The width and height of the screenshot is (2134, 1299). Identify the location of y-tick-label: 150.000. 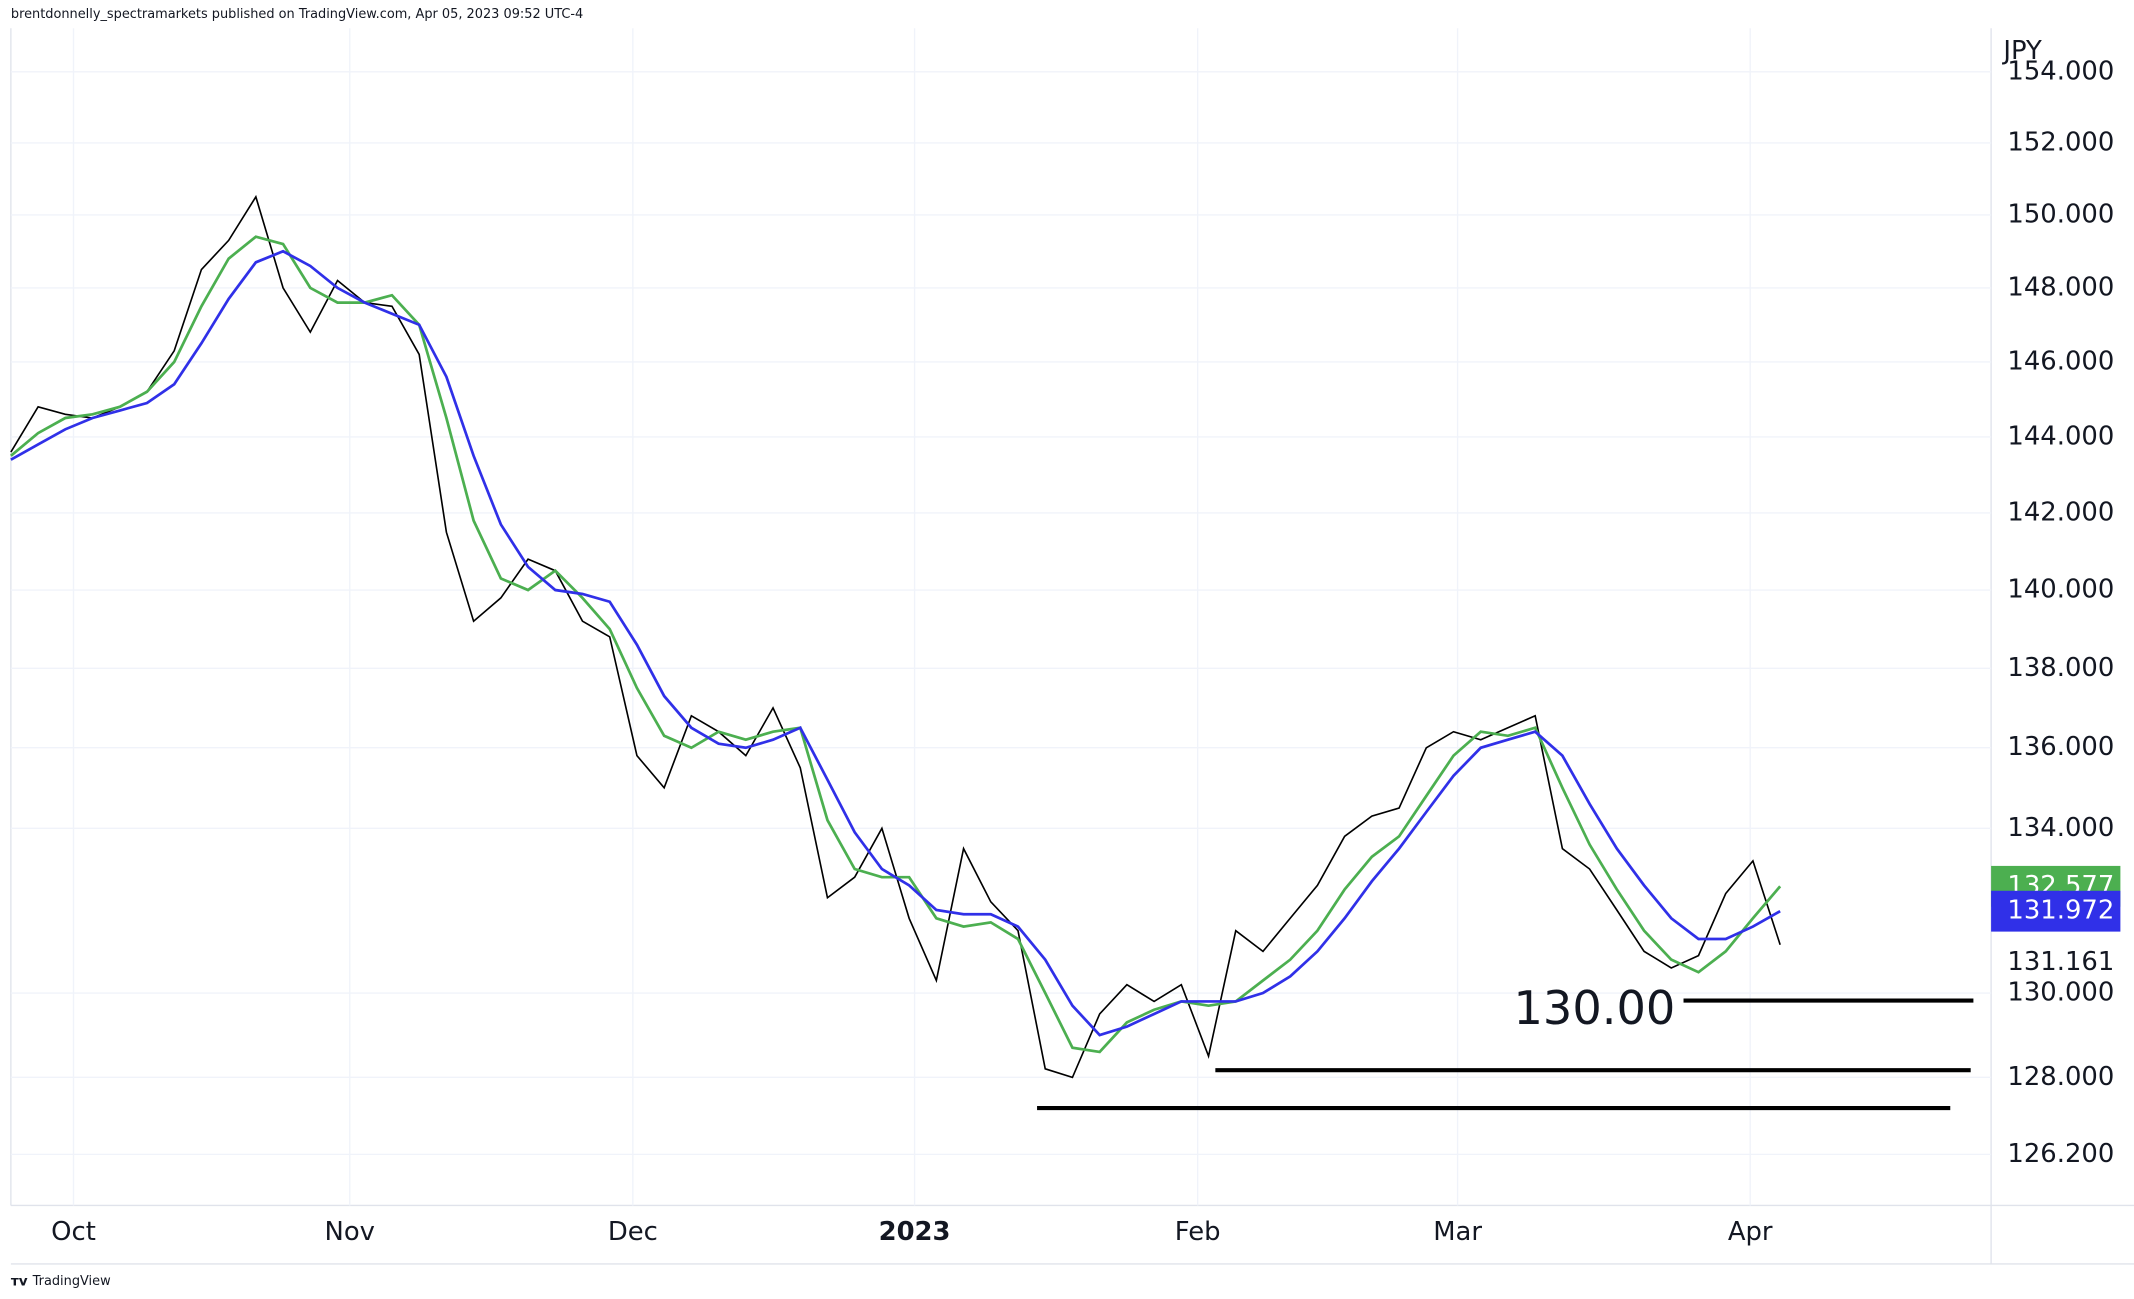
(2060, 214).